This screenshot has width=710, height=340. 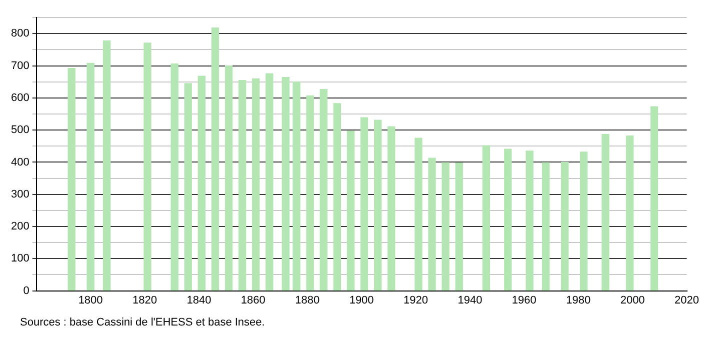 I want to click on x-tick-label: 2000, so click(x=632, y=300).